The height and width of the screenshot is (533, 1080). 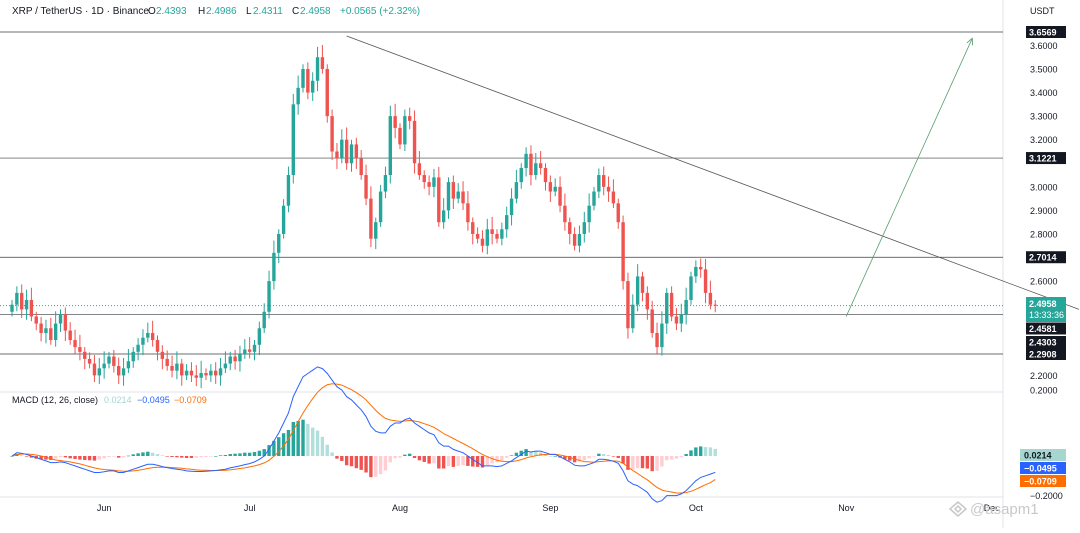 What do you see at coordinates (1044, 46) in the screenshot?
I see `y-tick-label: 3.6000` at bounding box center [1044, 46].